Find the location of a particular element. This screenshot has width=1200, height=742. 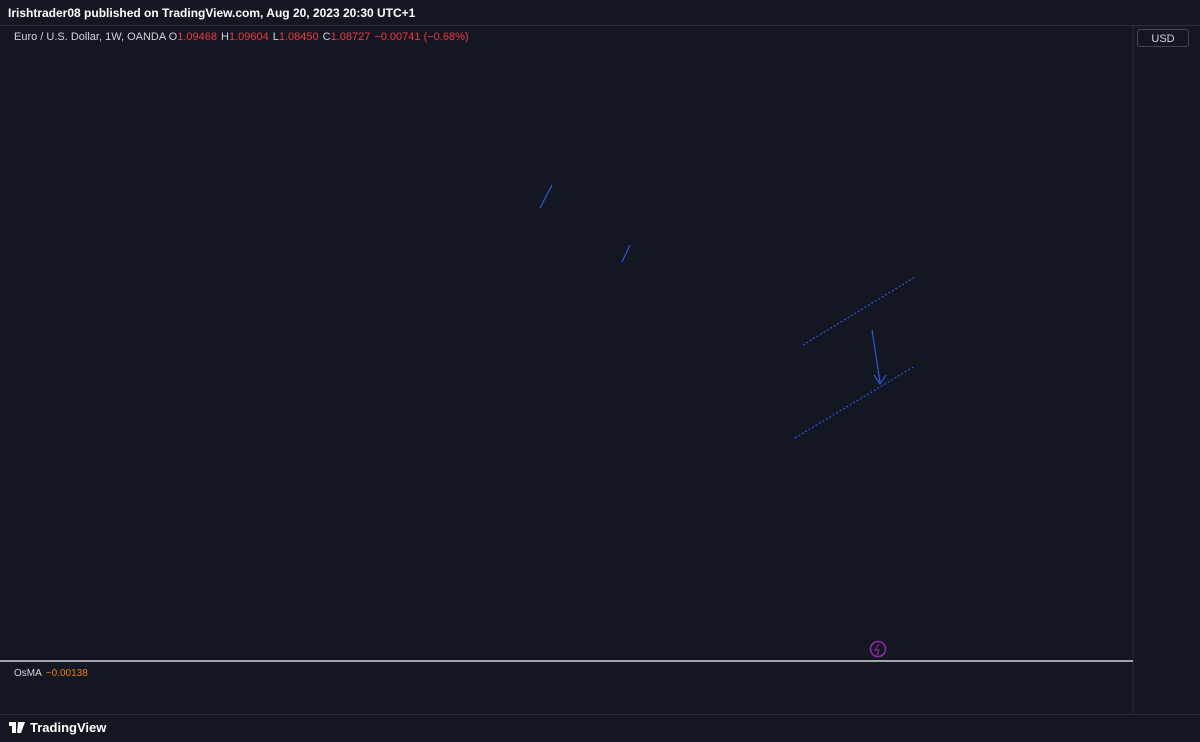

alert-circle is located at coordinates (878, 649).